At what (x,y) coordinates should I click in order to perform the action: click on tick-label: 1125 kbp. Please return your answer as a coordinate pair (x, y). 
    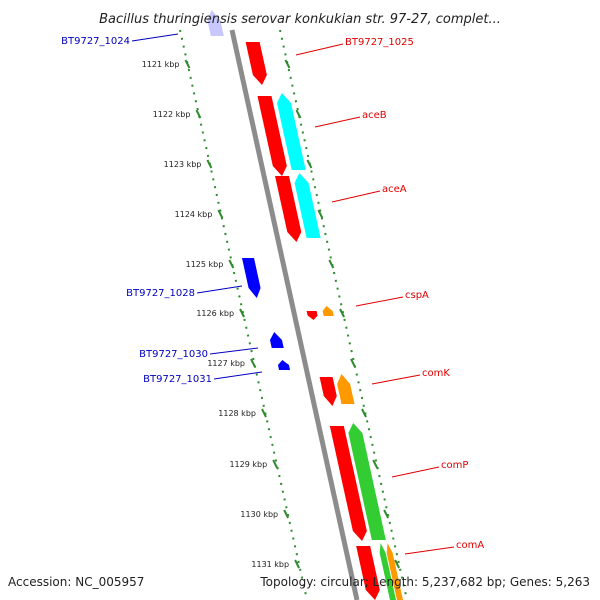
    Looking at the image, I should click on (205, 264).